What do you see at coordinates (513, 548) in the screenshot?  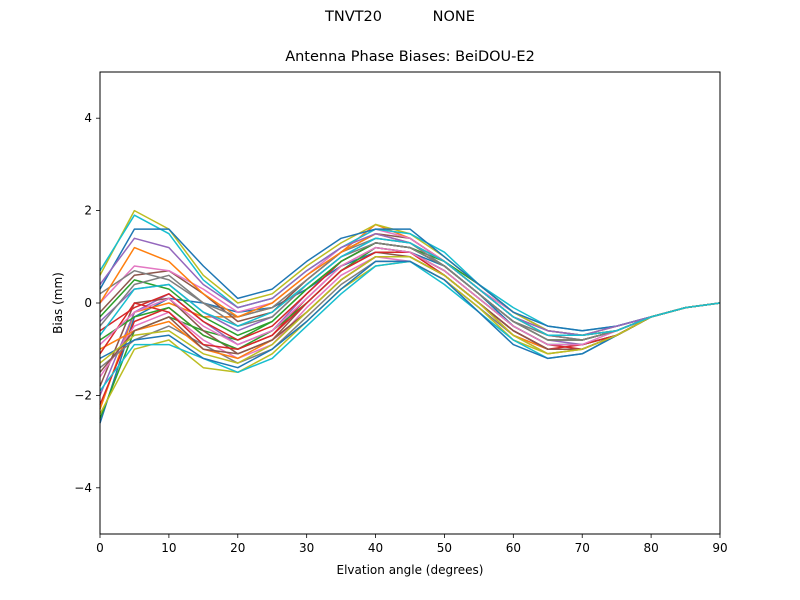 I see `x-tick-label: 60` at bounding box center [513, 548].